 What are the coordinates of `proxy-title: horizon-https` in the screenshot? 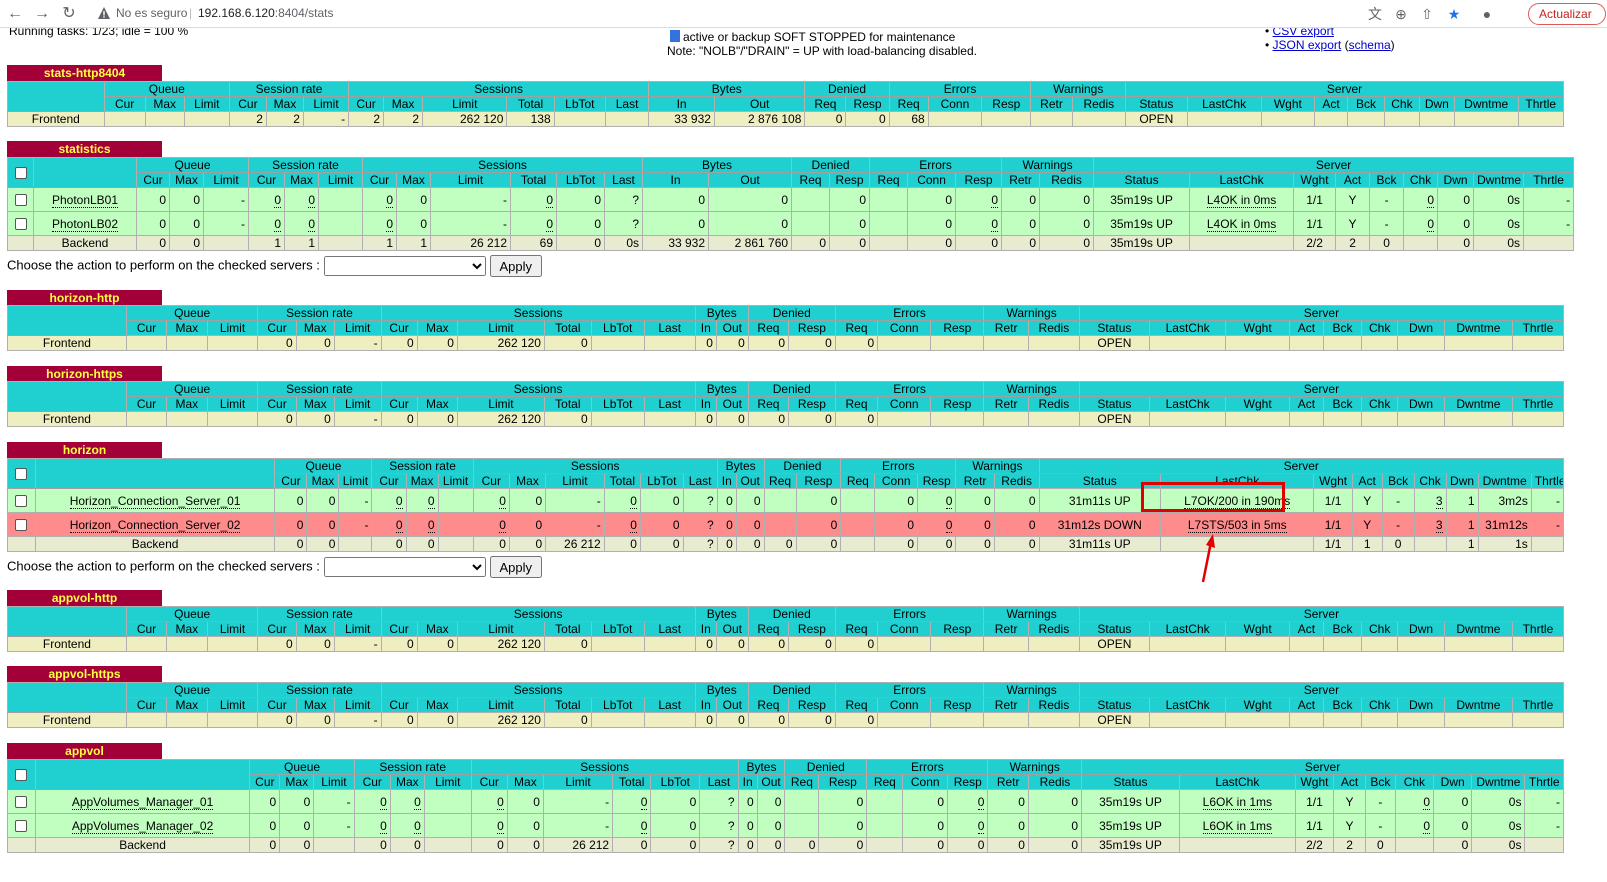 It's located at (84, 374).